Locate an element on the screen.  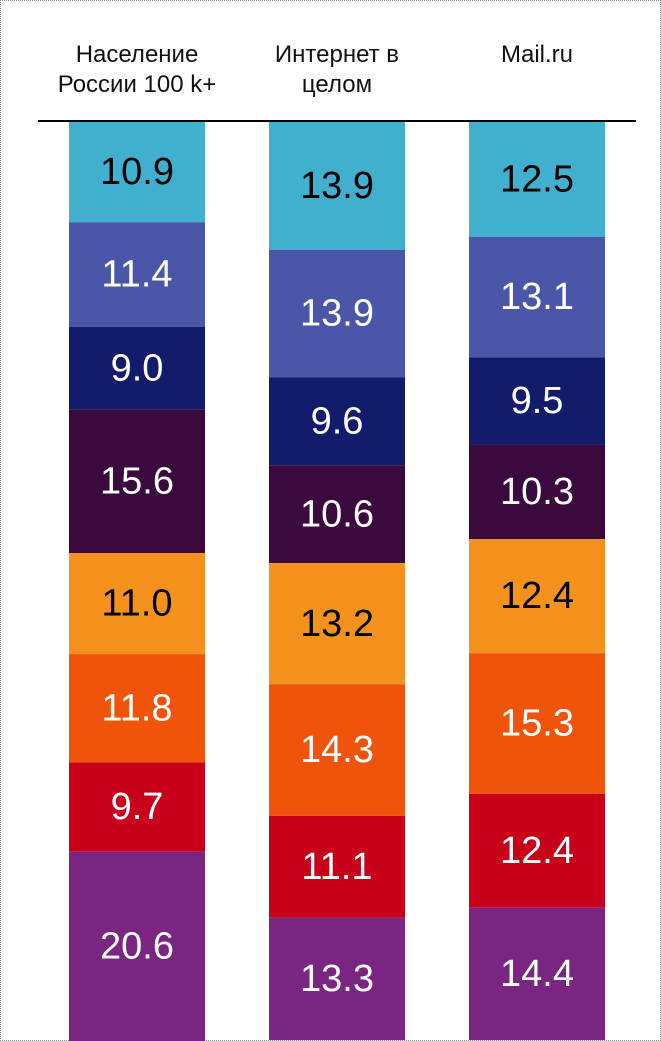
value-label: 15.6 is located at coordinates (137, 481).